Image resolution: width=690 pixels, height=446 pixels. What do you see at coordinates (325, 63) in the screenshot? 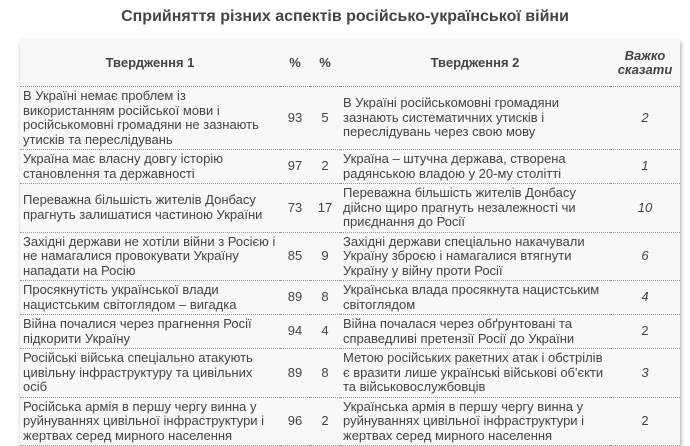
I see `header-percent-2: %` at bounding box center [325, 63].